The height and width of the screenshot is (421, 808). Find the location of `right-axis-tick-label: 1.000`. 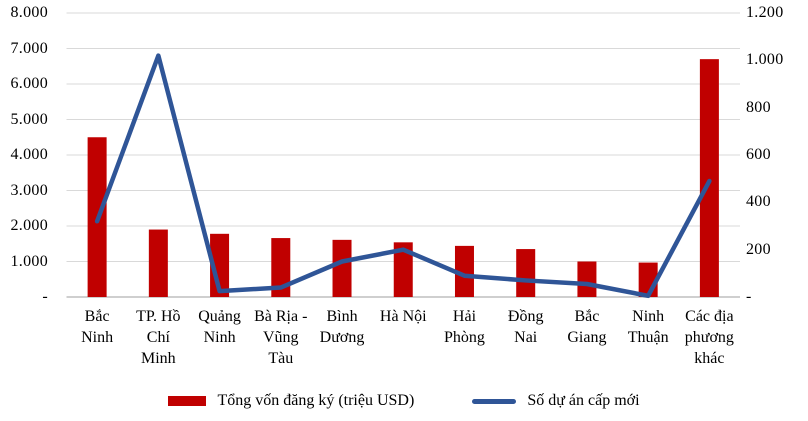

right-axis-tick-label: 1.000 is located at coordinates (765, 60).